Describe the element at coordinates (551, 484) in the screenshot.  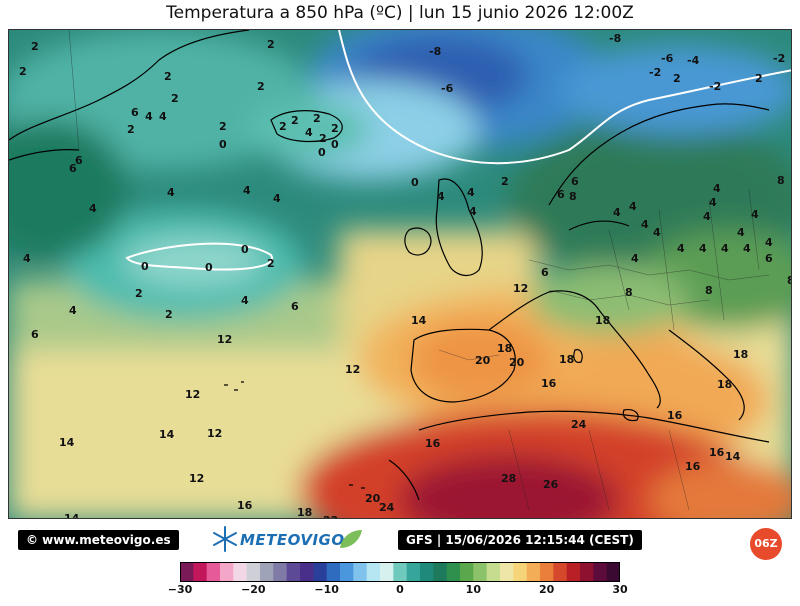
I see `isotherm-label: 26` at that location.